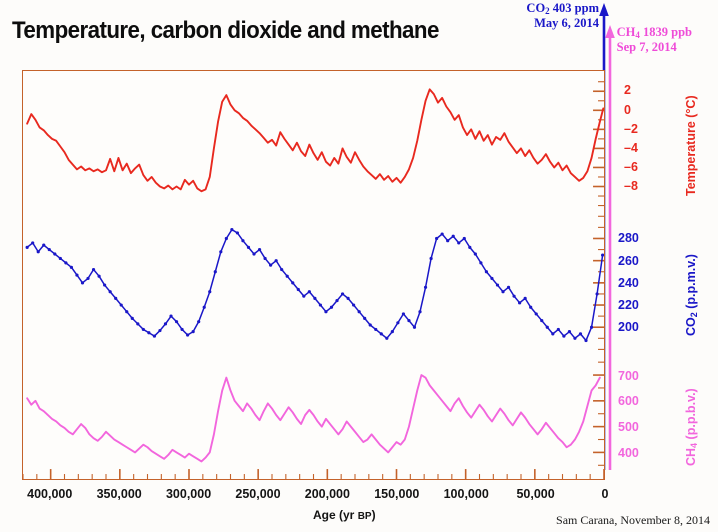 This screenshot has height=532, width=718. I want to click on annotation-ch4-line2: Sep 7, 2014, so click(646, 46).